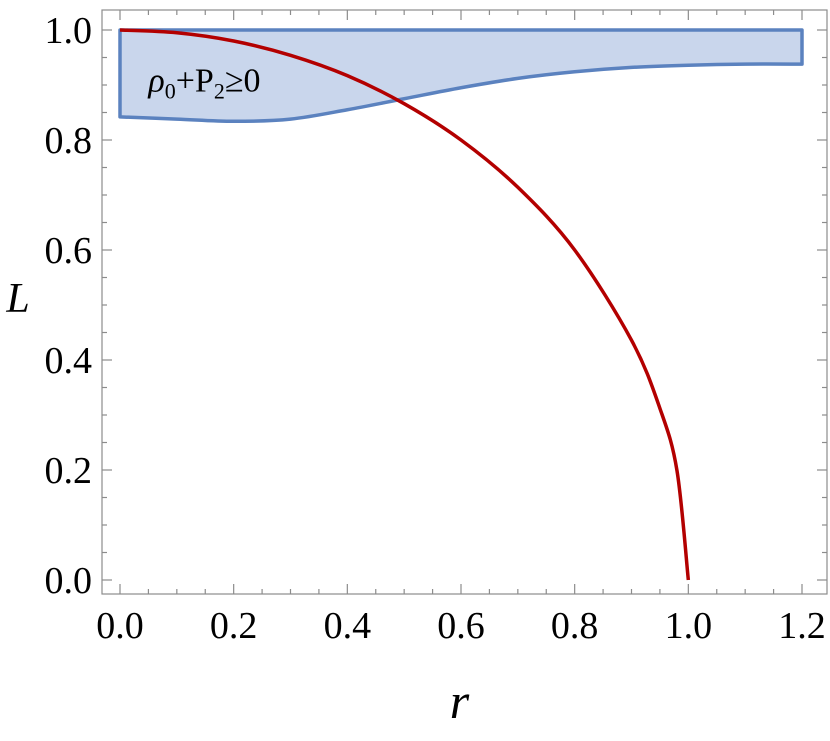 The width and height of the screenshot is (830, 741). Describe the element at coordinates (195, 81) in the screenshot. I see `annotation-mid: +P` at that location.